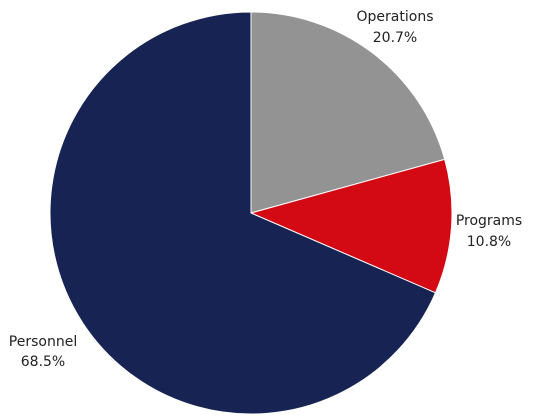 The image size is (534, 418). Describe the element at coordinates (489, 242) in the screenshot. I see `slice-value-programs: 10.8%` at that location.